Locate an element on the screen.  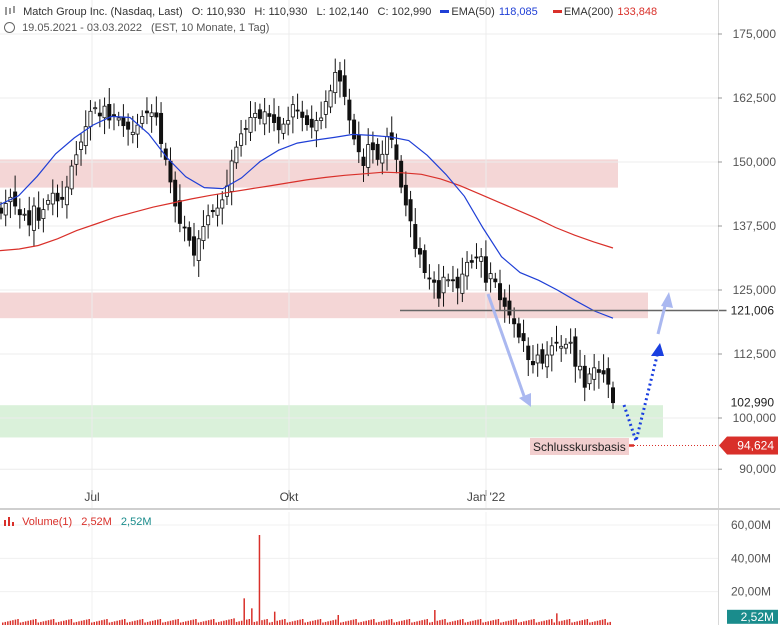
volume-y-tick-label: 20,00M is located at coordinates (751, 592).